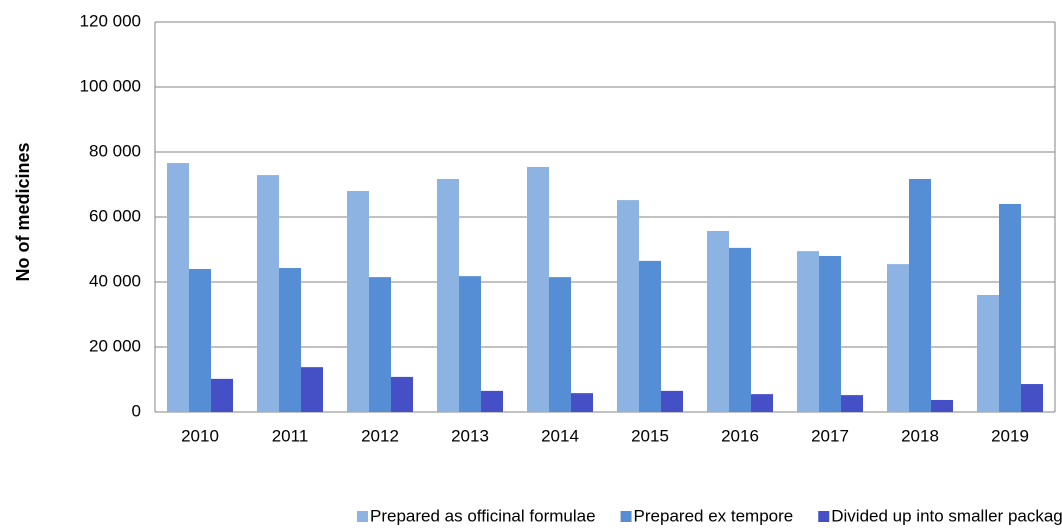 The width and height of the screenshot is (1062, 532). Describe the element at coordinates (200, 435) in the screenshot. I see `x-tick-label: 2010` at that location.